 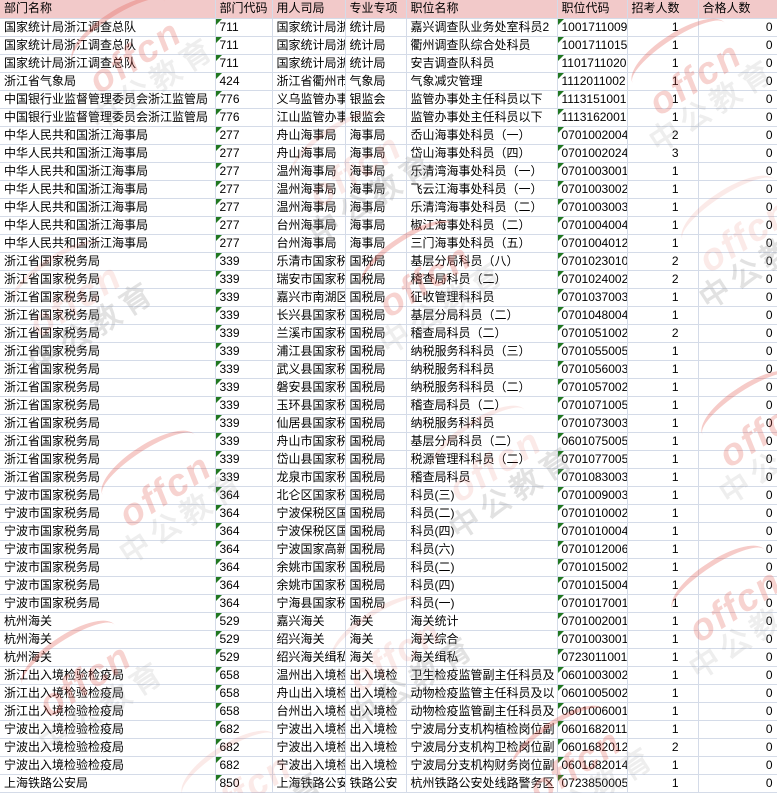 What do you see at coordinates (244, 729) in the screenshot?
I see `cell-dept-code: 682` at bounding box center [244, 729].